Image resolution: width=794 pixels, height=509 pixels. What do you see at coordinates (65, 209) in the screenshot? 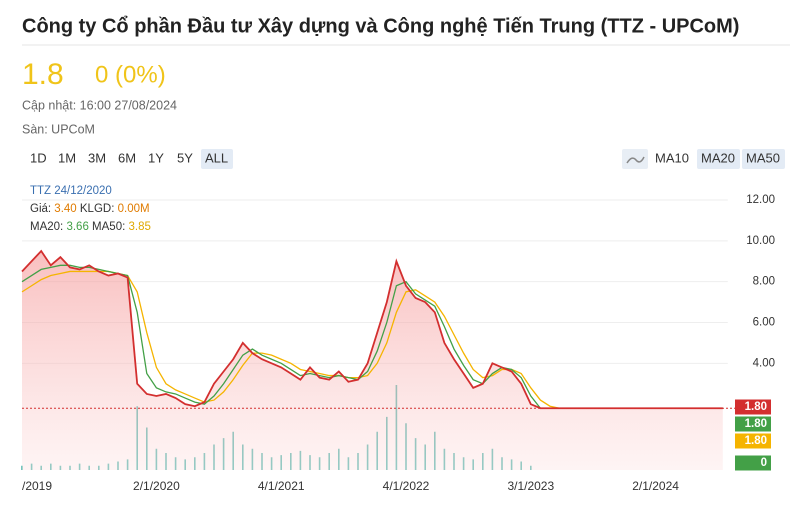
I see `tooltip-part: 3.40` at bounding box center [65, 209].